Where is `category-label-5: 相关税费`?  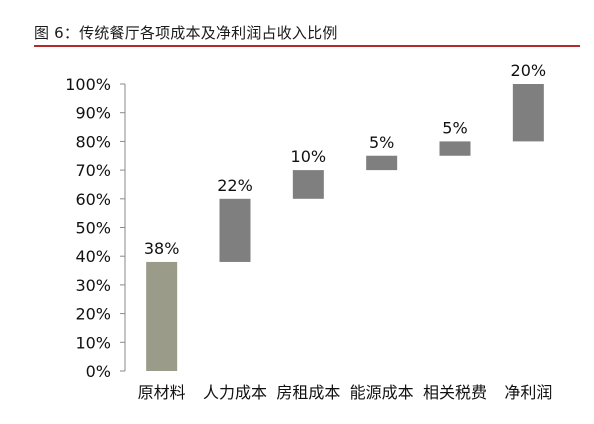
category-label-5: 相关税费 is located at coordinates (455, 392).